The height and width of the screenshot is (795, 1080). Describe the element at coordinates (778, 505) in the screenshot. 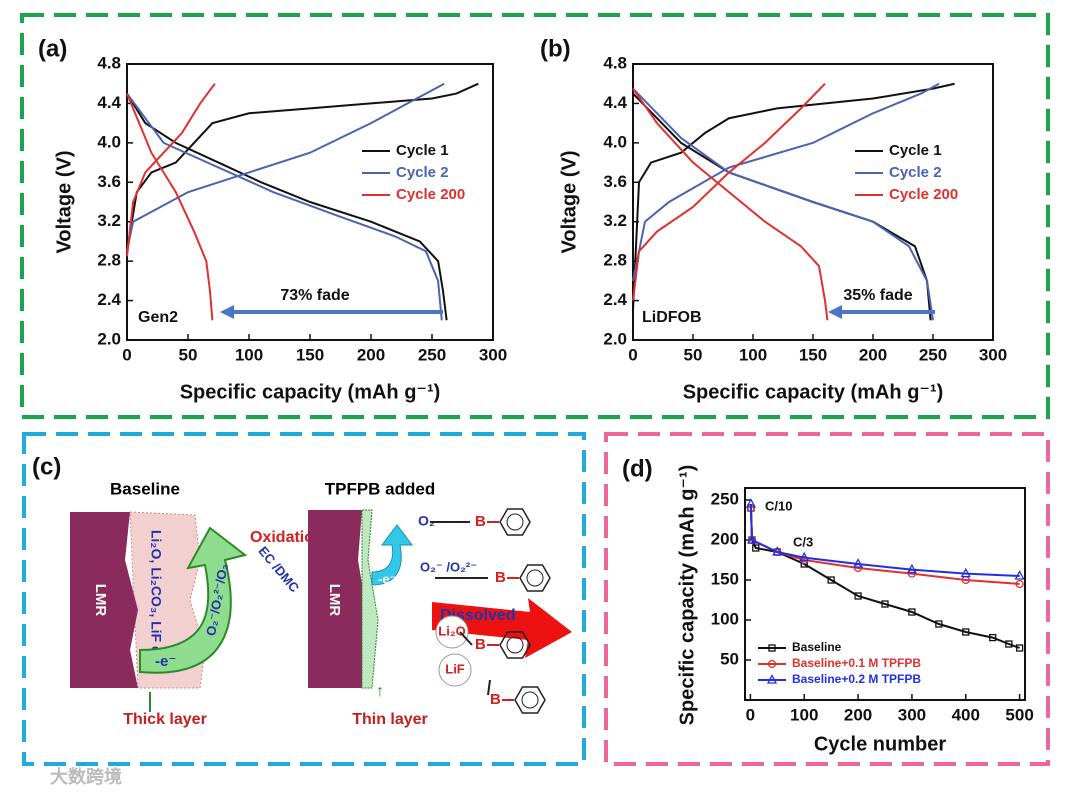

I see `annotation: C/10` at that location.